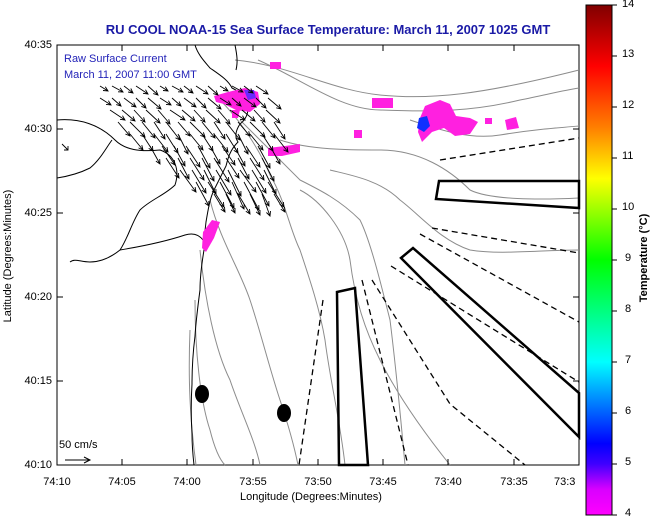 The width and height of the screenshot is (651, 519). What do you see at coordinates (78, 445) in the screenshot?
I see `scale-label: 50 cm/s` at bounding box center [78, 445].